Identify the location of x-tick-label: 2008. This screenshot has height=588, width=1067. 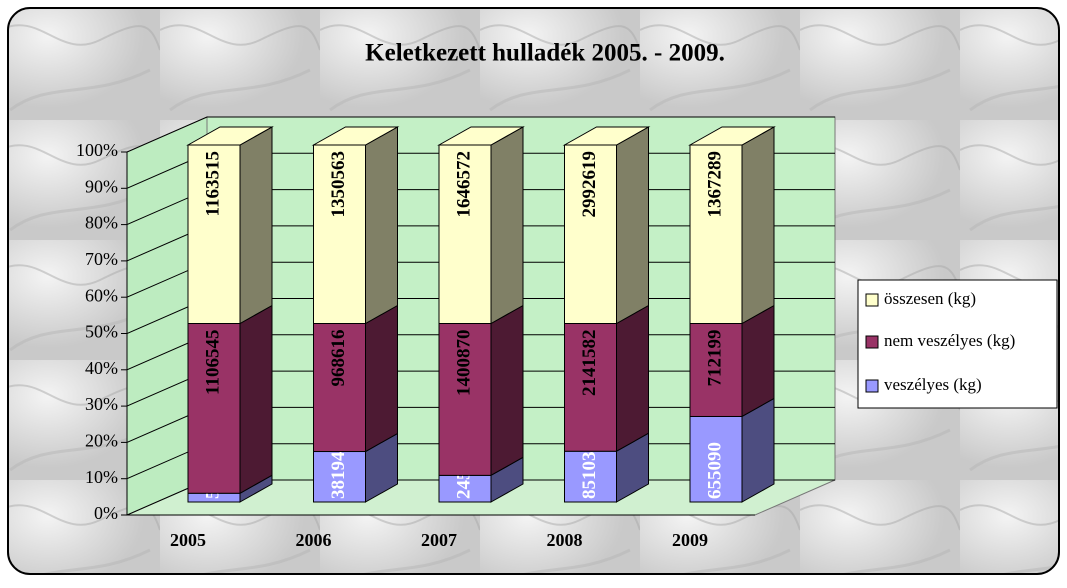
(565, 540).